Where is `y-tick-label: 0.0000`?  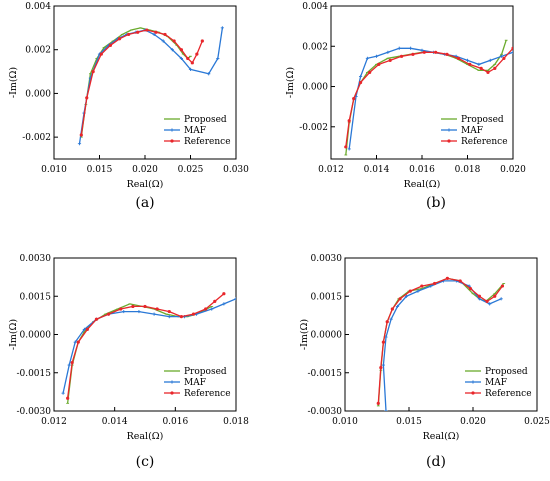
y-tick-label: 0.0000 is located at coordinates (327, 336).